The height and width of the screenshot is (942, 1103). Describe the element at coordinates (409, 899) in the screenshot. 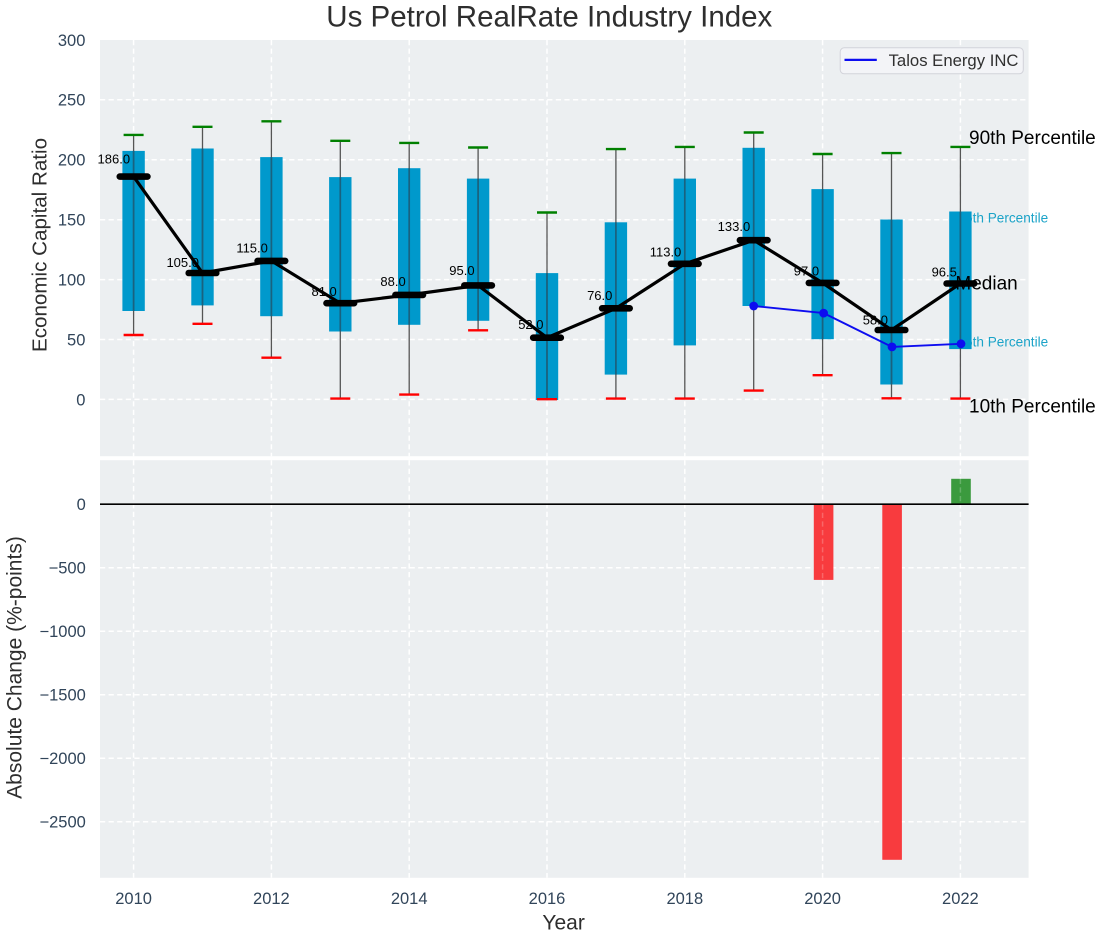

I see `svg-text: 2014` at that location.